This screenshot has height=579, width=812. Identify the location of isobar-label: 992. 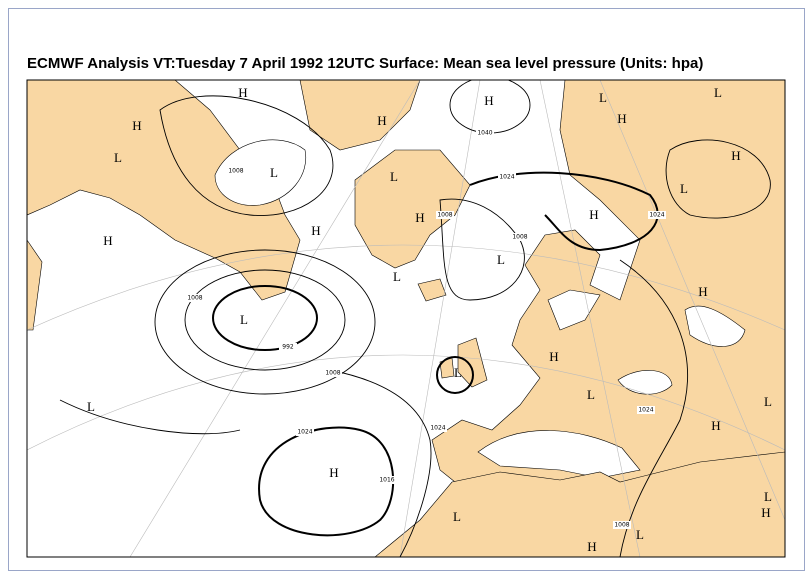
(288, 347).